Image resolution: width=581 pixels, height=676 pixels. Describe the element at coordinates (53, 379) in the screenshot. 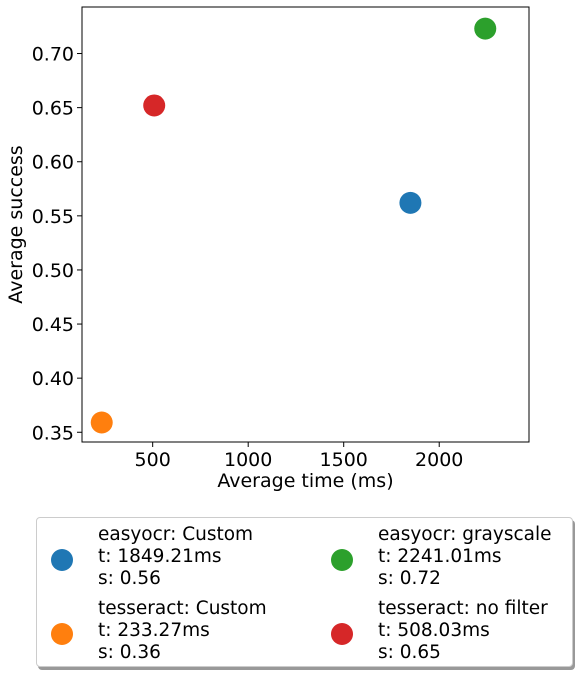

I see `y-tick-label: 0.40` at that location.